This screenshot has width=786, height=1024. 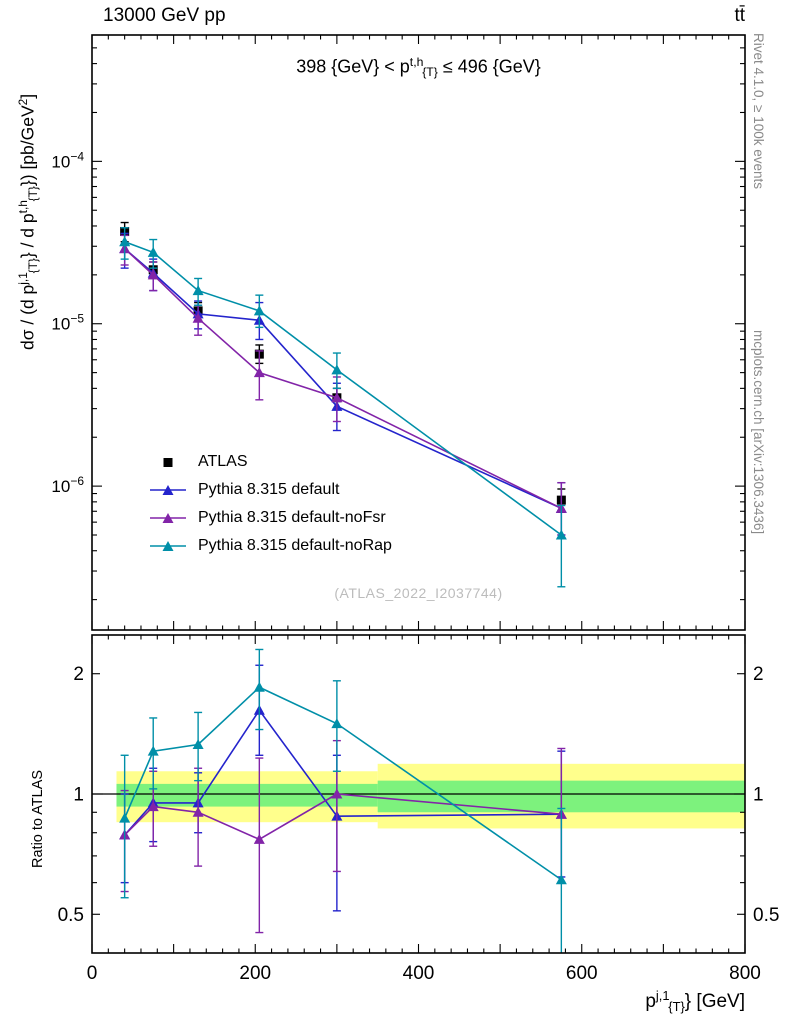 I want to click on legend-label-pythia-default: Pythia 8.315 default, so click(x=269, y=489).